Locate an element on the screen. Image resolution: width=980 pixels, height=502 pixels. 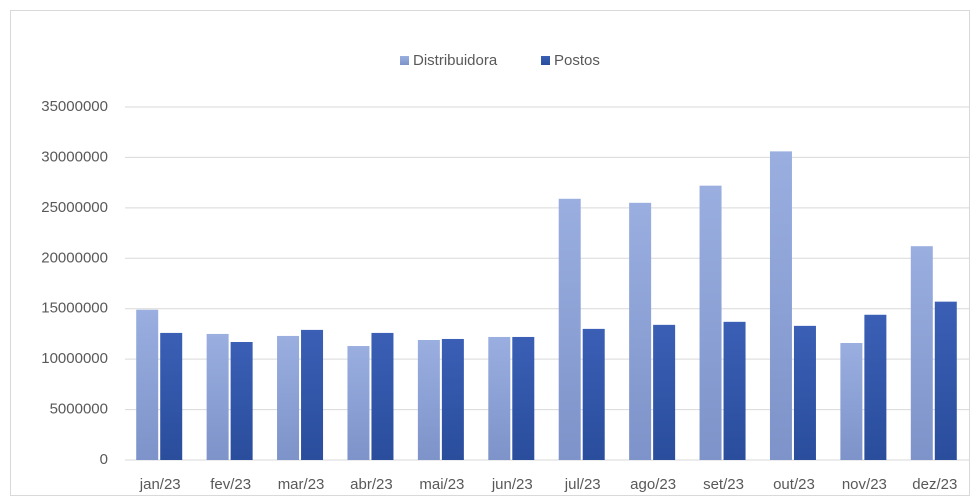
x-tick-label: jan/23 is located at coordinates (160, 484).